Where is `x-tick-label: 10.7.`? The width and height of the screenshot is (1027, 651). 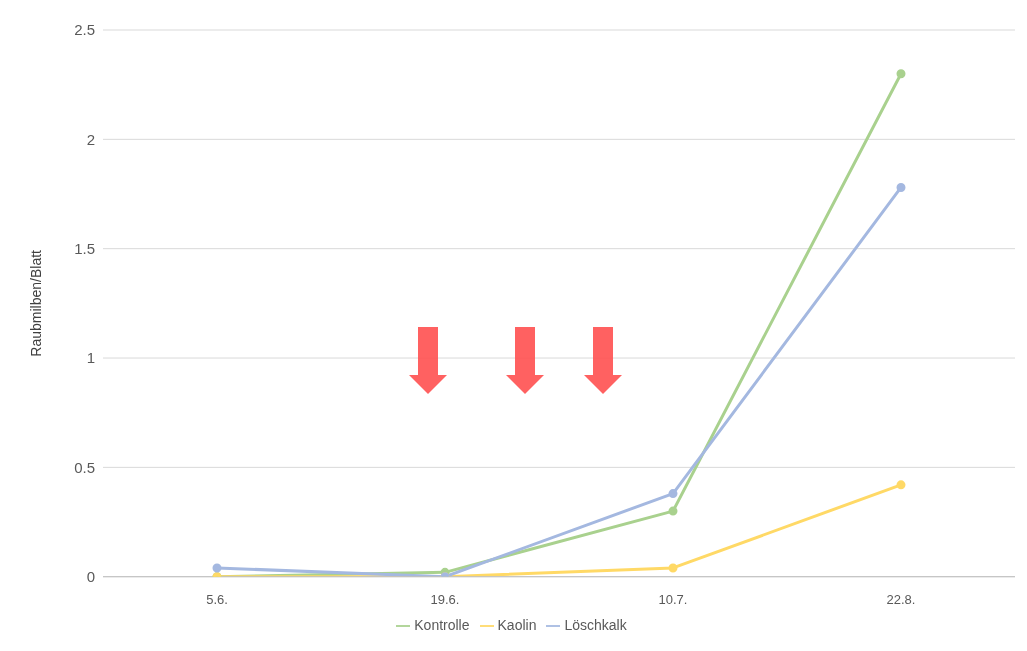 x-tick-label: 10.7. is located at coordinates (673, 599).